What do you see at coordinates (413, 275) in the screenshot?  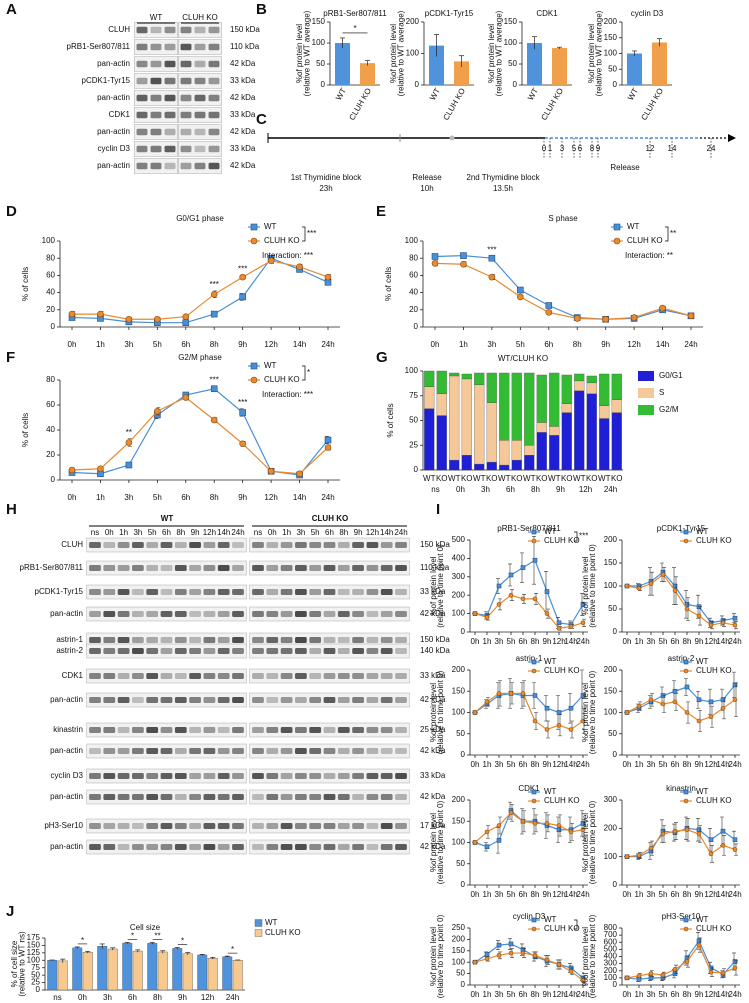 I see `y-tick-label: 60` at bounding box center [413, 275].